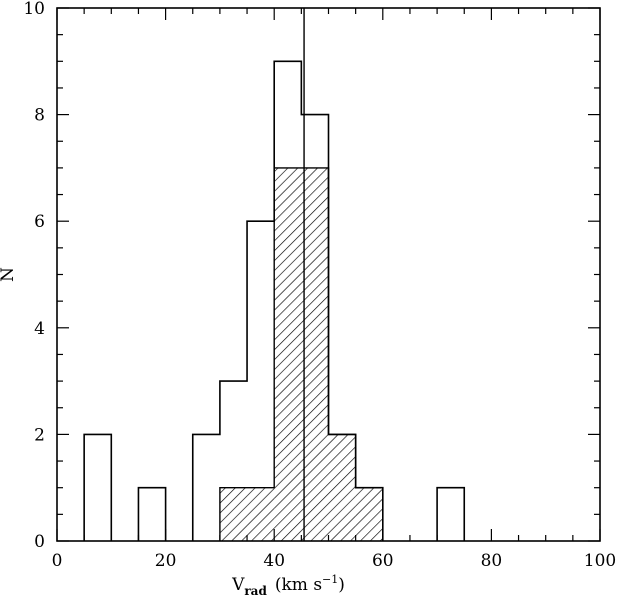 This screenshot has height=601, width=618. I want to click on x-axis-label-units-close: ), so click(341, 585).